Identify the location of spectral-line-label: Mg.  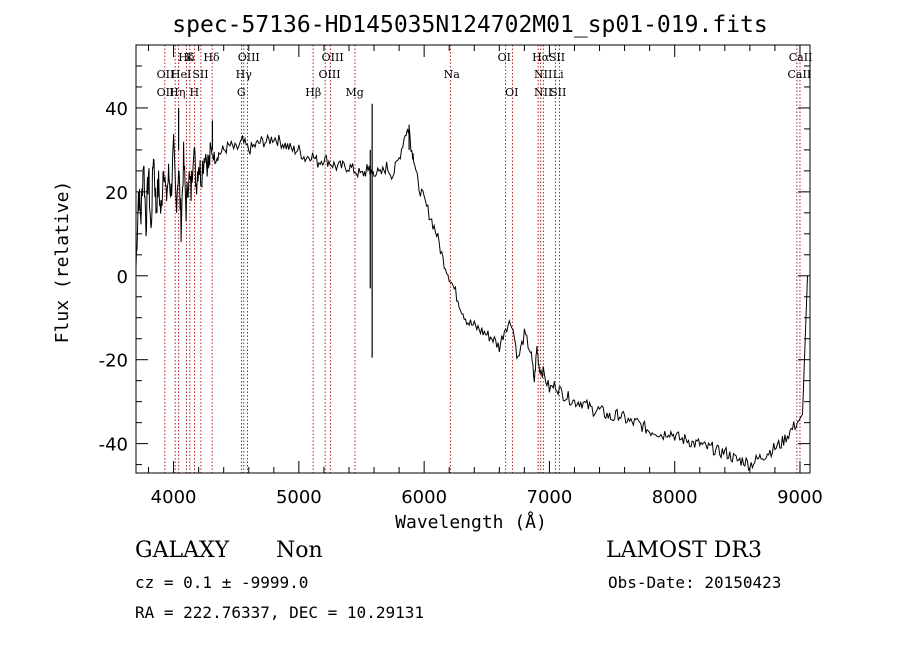
(354, 92).